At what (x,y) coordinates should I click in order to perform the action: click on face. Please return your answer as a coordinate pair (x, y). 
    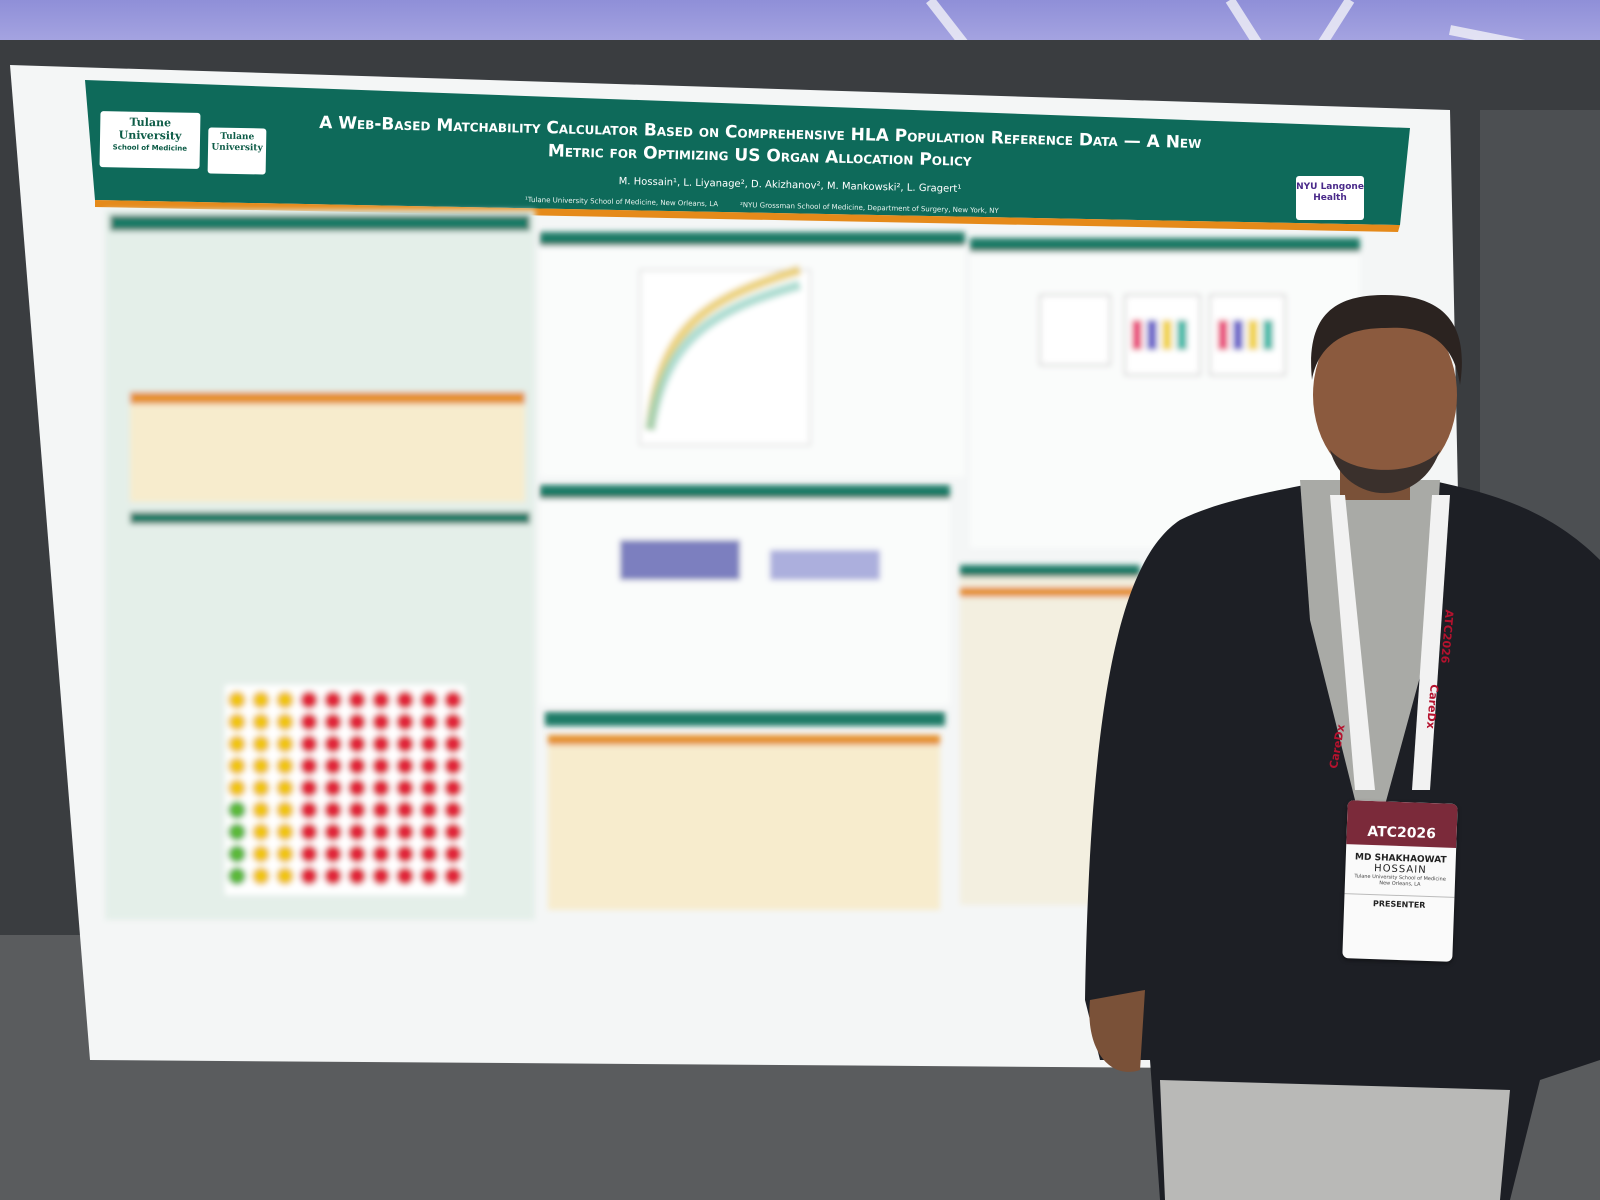
    Looking at the image, I should click on (1385, 395).